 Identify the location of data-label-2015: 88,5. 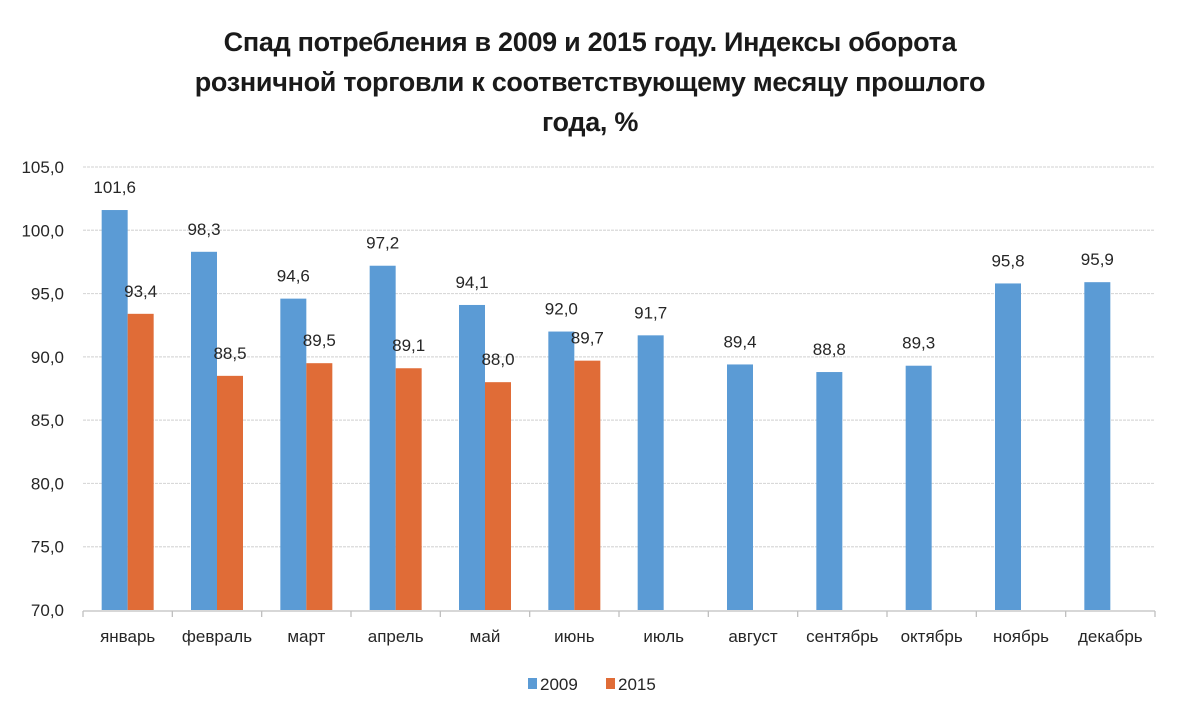
(229, 353).